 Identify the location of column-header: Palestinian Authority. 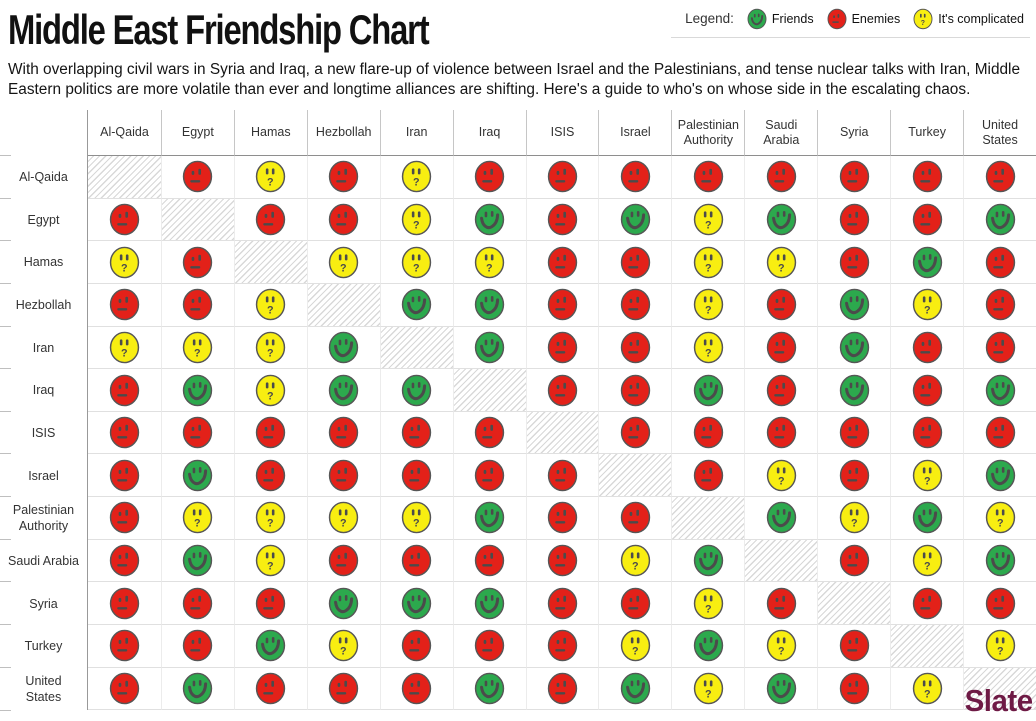
(708, 133).